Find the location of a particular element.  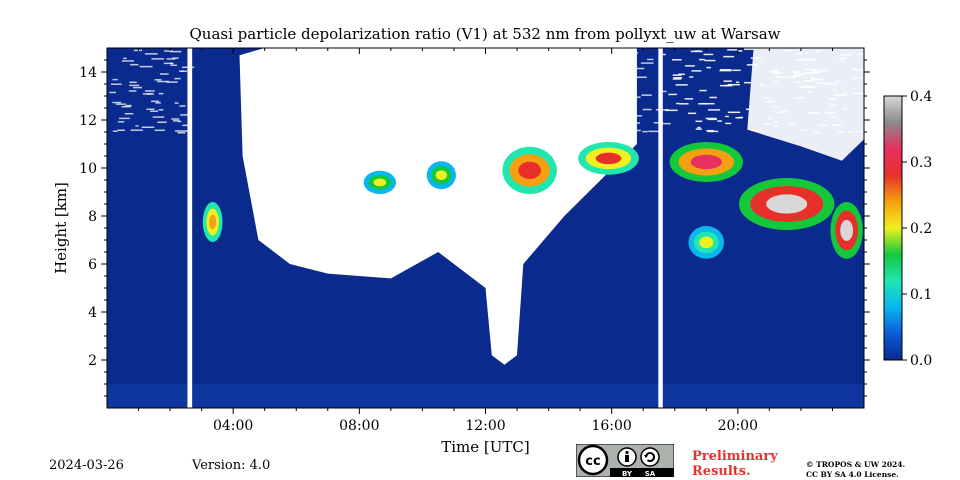

y-tick-label: 6 is located at coordinates (92, 265).